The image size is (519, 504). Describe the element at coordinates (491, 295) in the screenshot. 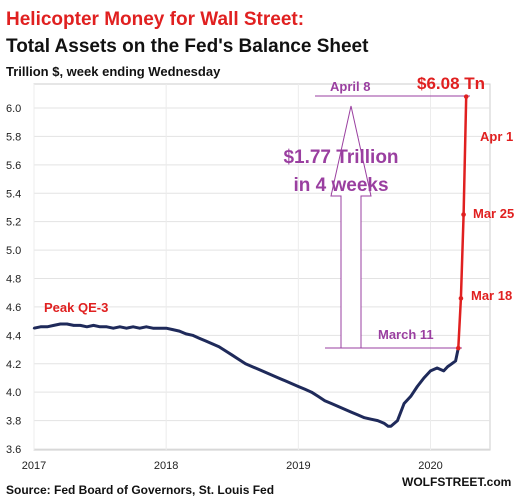

I see `annotation-mar18: Mar 18` at that location.